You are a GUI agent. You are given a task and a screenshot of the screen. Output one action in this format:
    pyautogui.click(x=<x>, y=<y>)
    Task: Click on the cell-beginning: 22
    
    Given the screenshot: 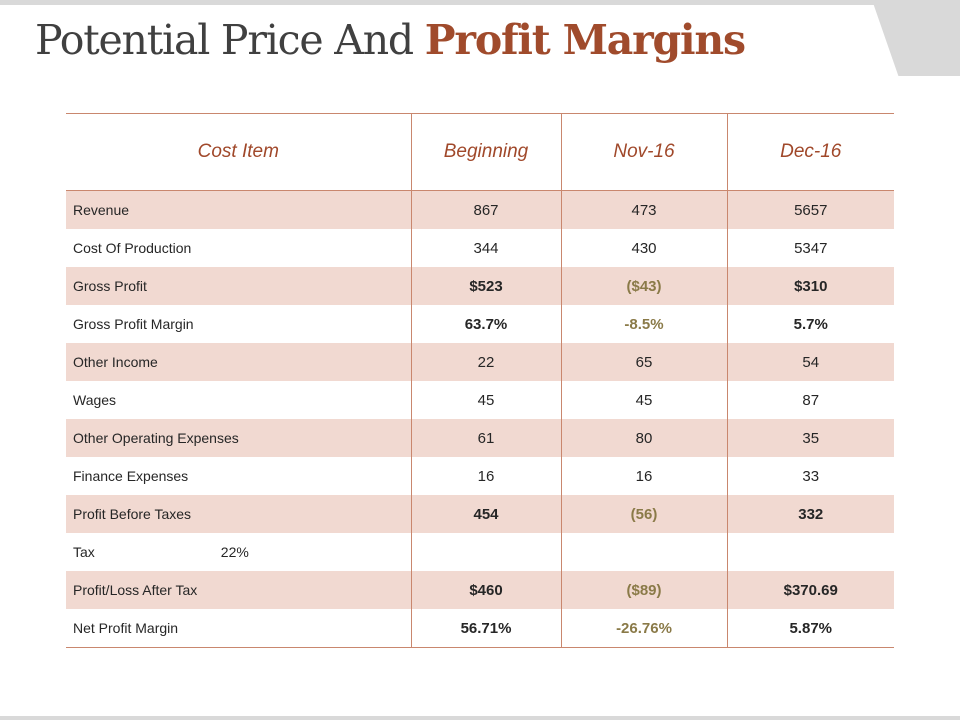 What is the action you would take?
    pyautogui.click(x=485, y=362)
    